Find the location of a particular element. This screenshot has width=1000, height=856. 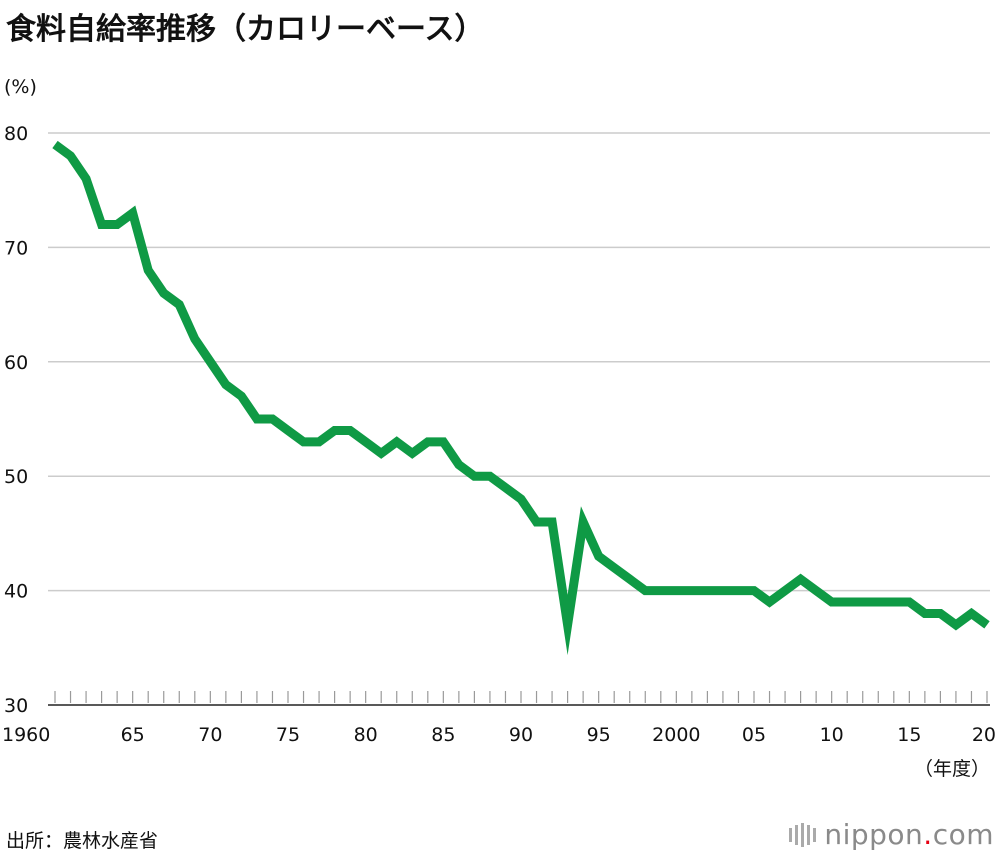

chart-title: 食料自給率推移（カロリーベース） is located at coordinates (245, 29).